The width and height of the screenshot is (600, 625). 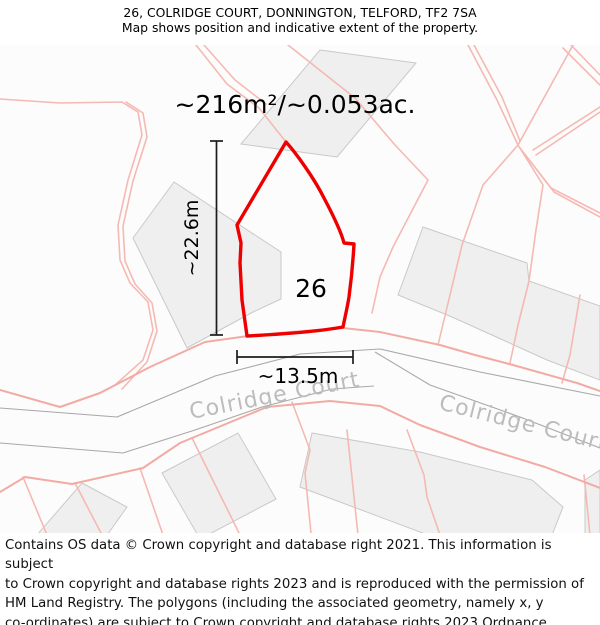 I want to click on height-label: ~22.6m, so click(x=192, y=238).